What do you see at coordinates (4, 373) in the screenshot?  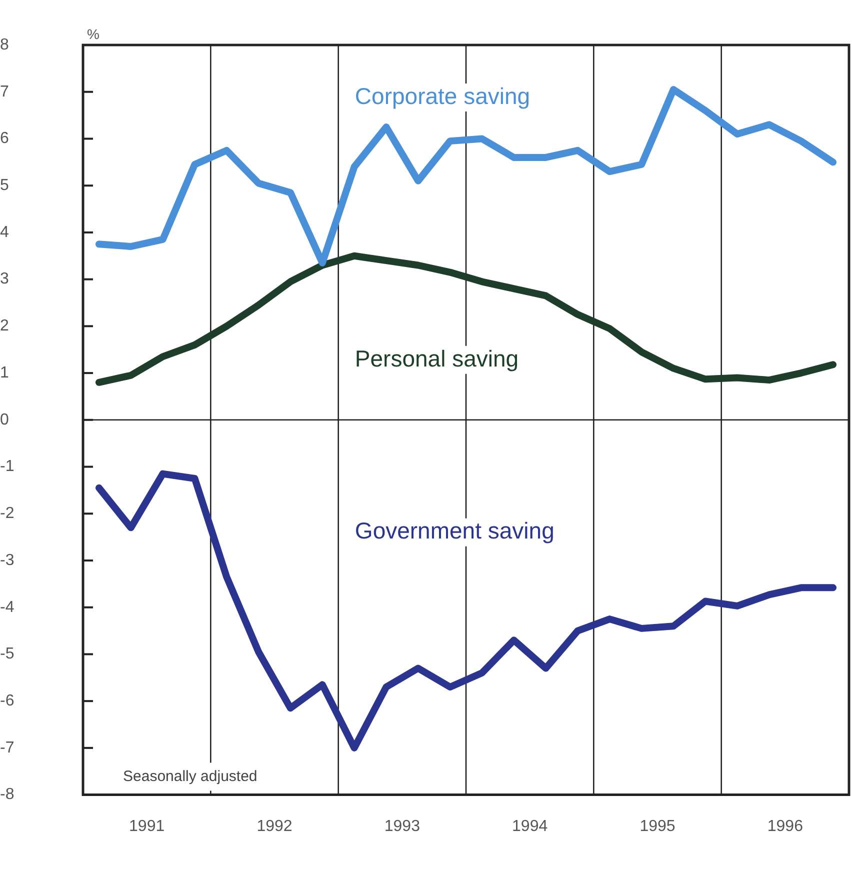 I see `y-tick-label: 1` at bounding box center [4, 373].